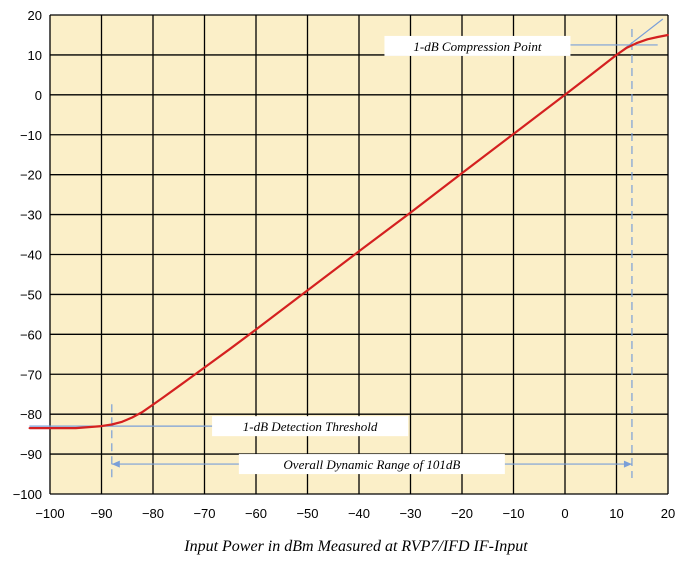 The image size is (683, 571). I want to click on detection-threshold-label: 1-dB Detection Threshold, so click(310, 426).